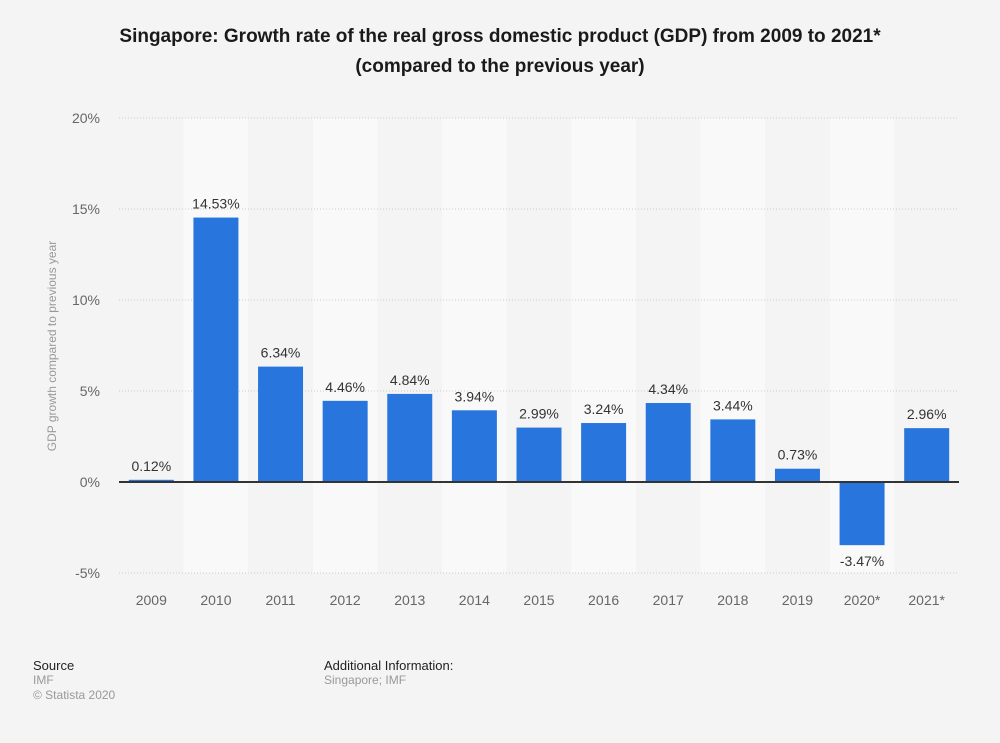  Describe the element at coordinates (732, 600) in the screenshot. I see `x-tick-label: 2018` at that location.